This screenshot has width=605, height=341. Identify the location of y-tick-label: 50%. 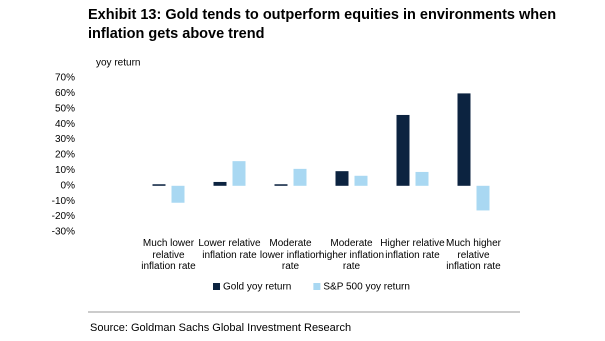
(65, 108).